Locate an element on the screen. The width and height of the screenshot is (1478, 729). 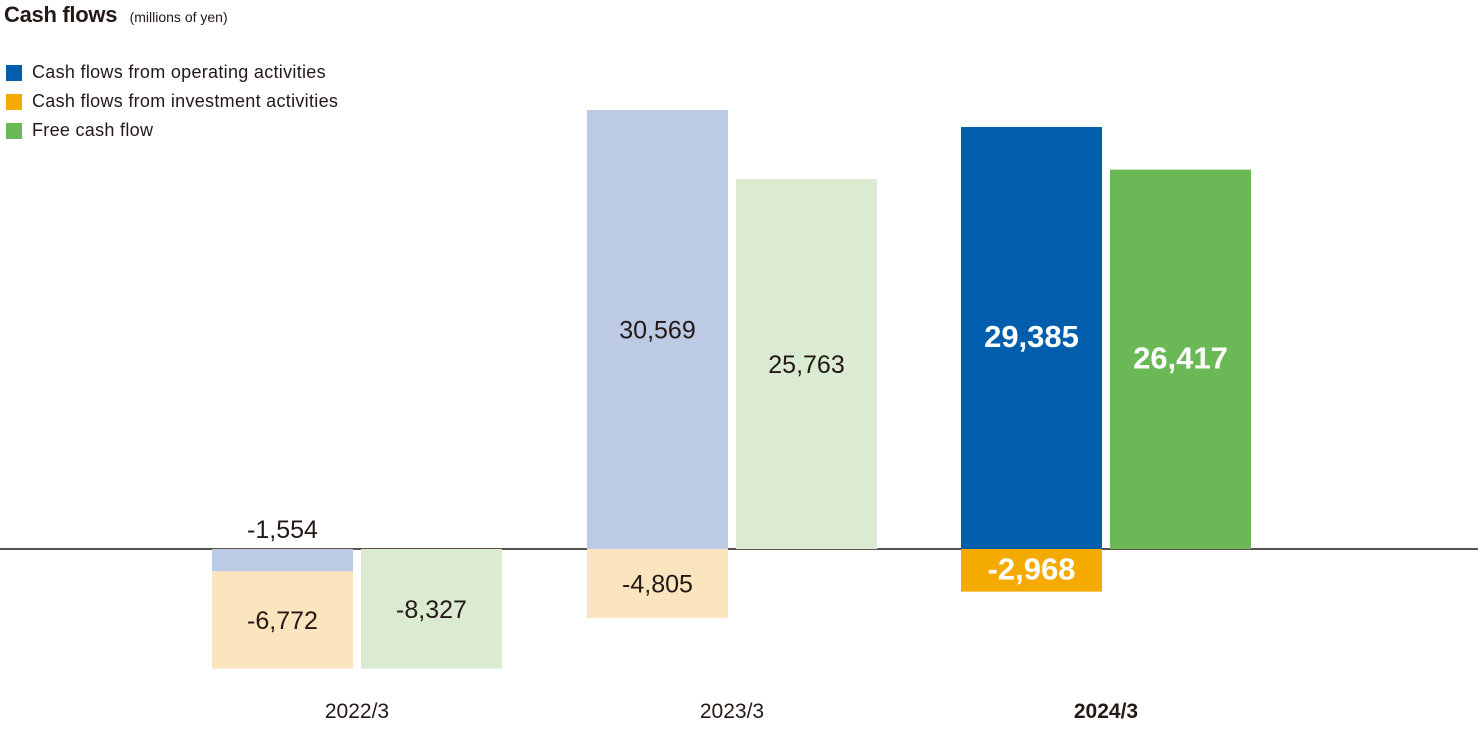
chart-subtitle: (millions of yen) is located at coordinates (178, 17).